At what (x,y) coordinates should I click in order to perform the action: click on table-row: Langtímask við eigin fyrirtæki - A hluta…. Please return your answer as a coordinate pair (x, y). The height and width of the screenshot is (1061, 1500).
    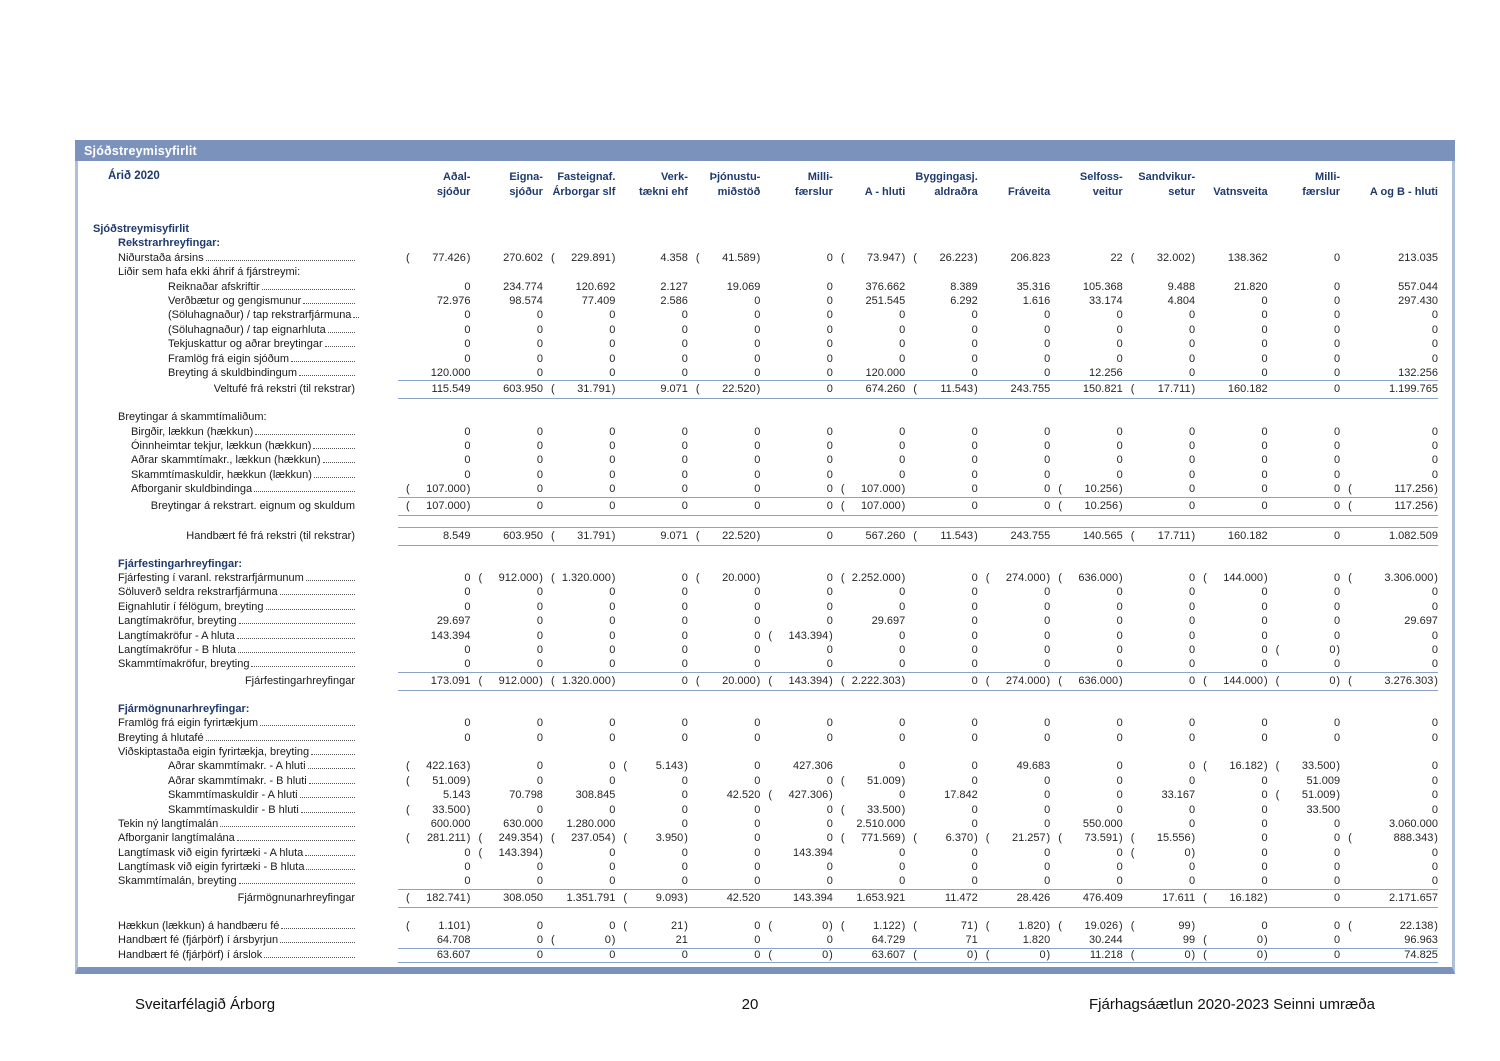
    Looking at the image, I should click on (763, 853).